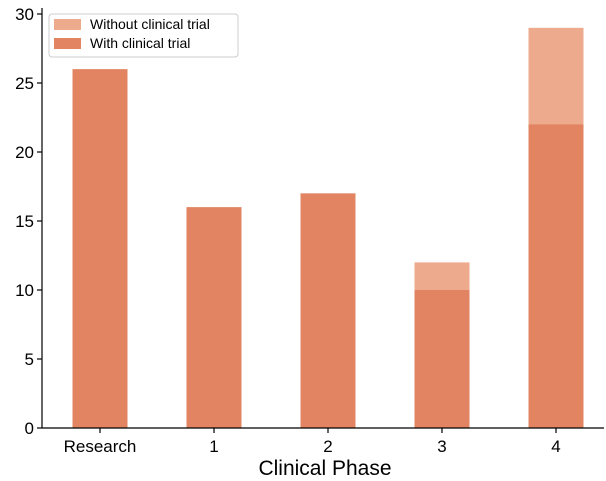 The height and width of the screenshot is (481, 606). Describe the element at coordinates (24, 14) in the screenshot. I see `y-tick-label-30: 30` at that location.